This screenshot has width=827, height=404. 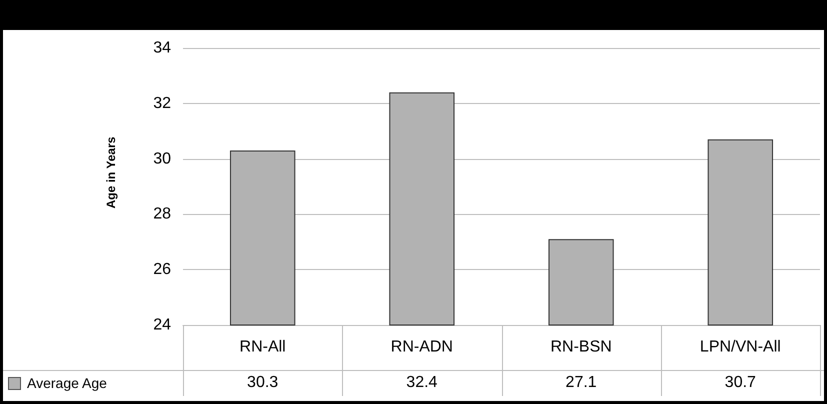 I want to click on x-tick-label: RN-BSN, so click(x=581, y=347).